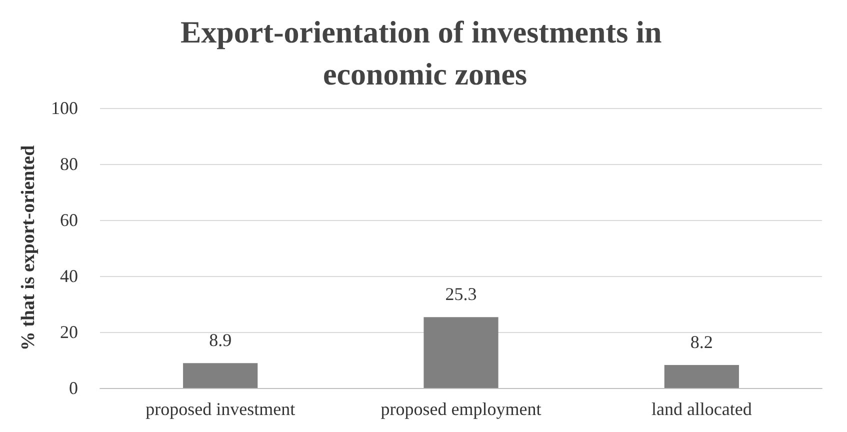 The width and height of the screenshot is (847, 432). I want to click on data-label: 8.2, so click(701, 342).